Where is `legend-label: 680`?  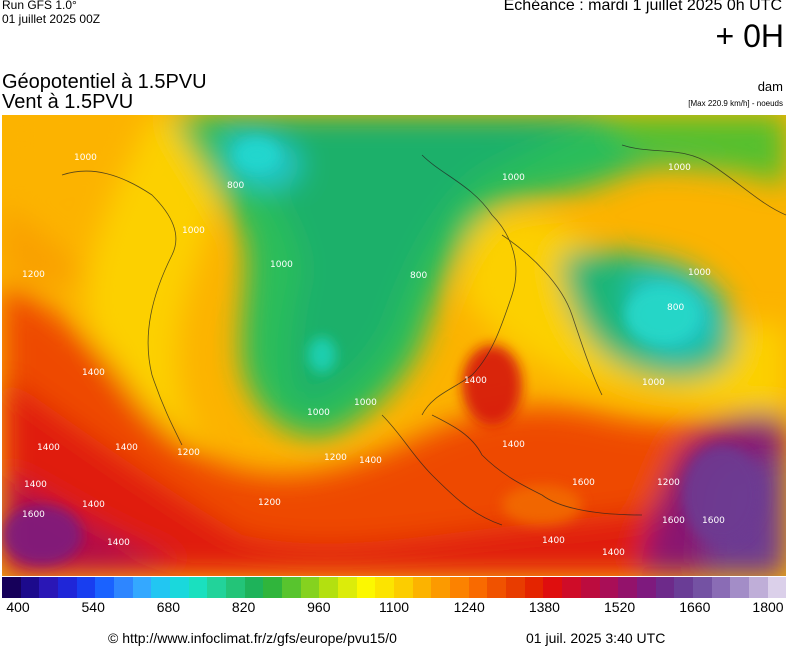
legend-label: 680 is located at coordinates (168, 607).